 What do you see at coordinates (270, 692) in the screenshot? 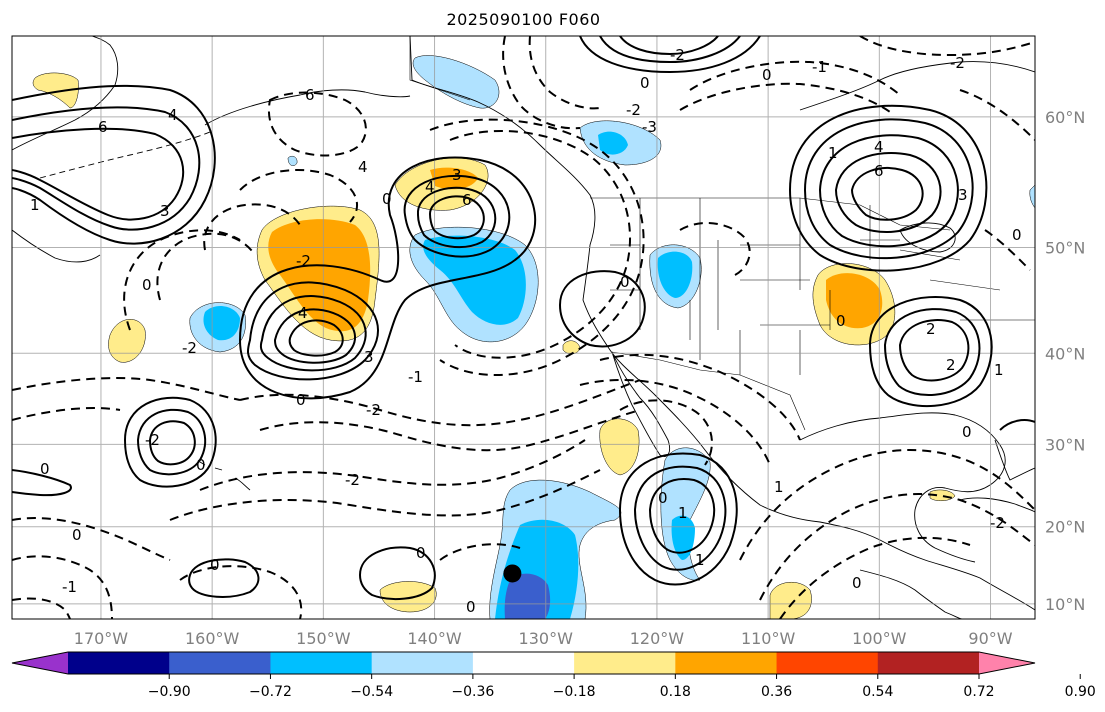
I see `colorbar-tick-label: −0.72` at bounding box center [270, 692].